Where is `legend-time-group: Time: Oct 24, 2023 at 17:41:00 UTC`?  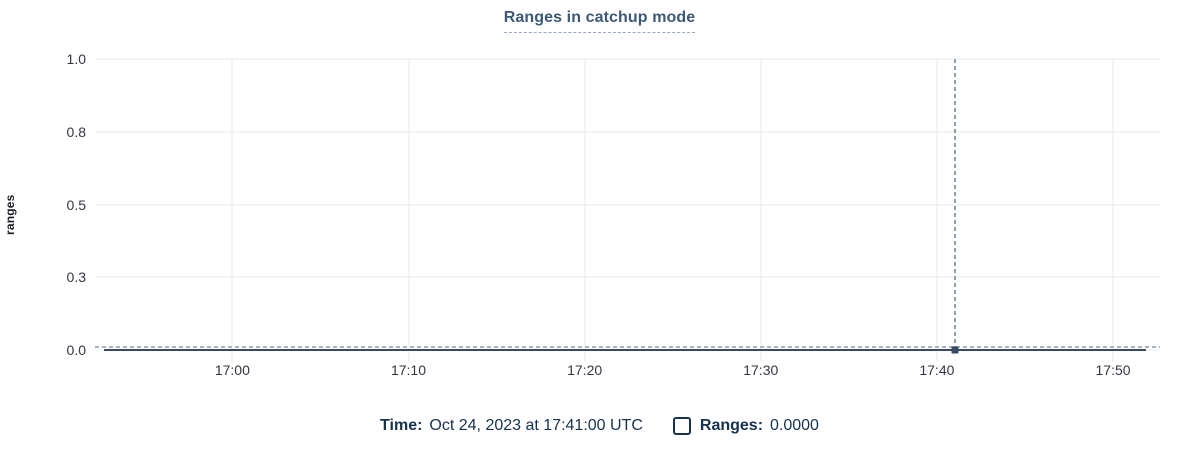
legend-time-group: Time: Oct 24, 2023 at 17:41:00 UTC is located at coordinates (511, 426).